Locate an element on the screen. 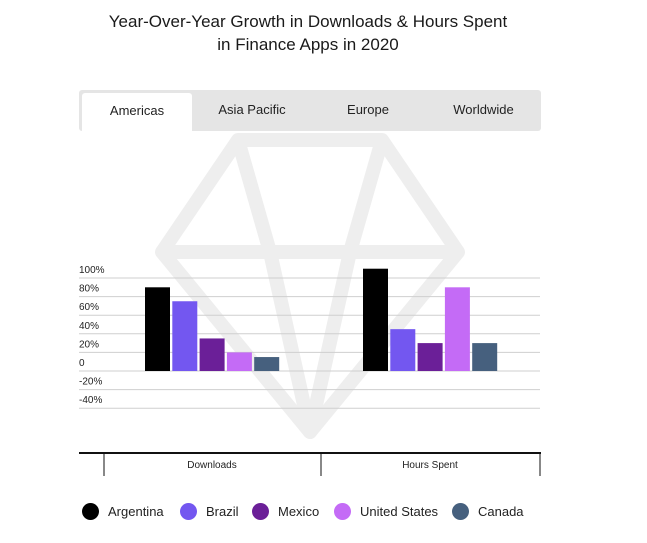 The image size is (647, 543). legend-swatch-united-states is located at coordinates (342, 511).